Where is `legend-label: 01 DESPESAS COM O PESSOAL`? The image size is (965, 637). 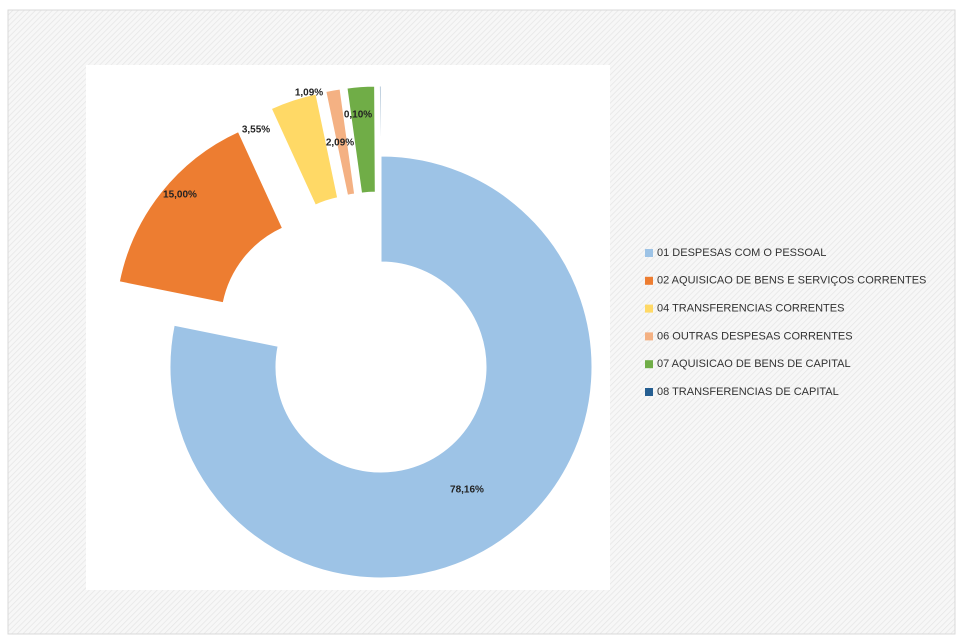 legend-label: 01 DESPESAS COM O PESSOAL is located at coordinates (741, 253).